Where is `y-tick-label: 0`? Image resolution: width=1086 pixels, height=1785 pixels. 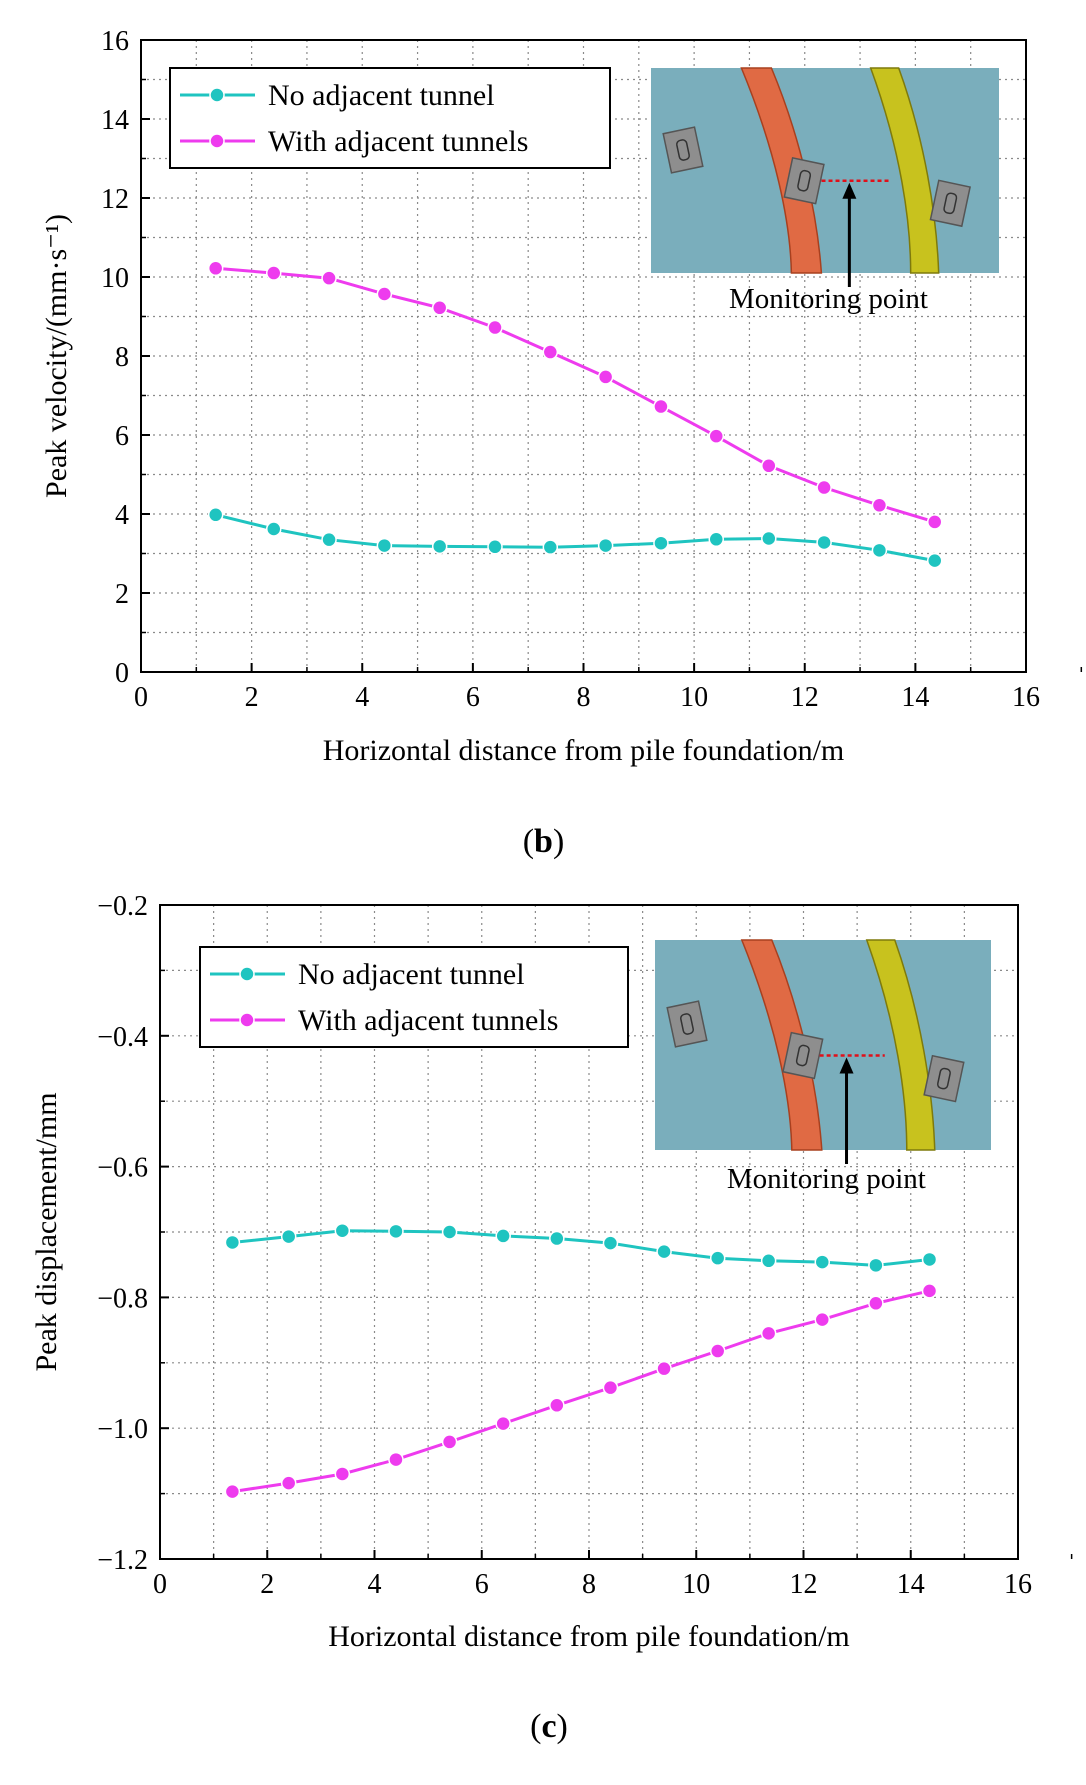 y-tick-label: 0 is located at coordinates (122, 673).